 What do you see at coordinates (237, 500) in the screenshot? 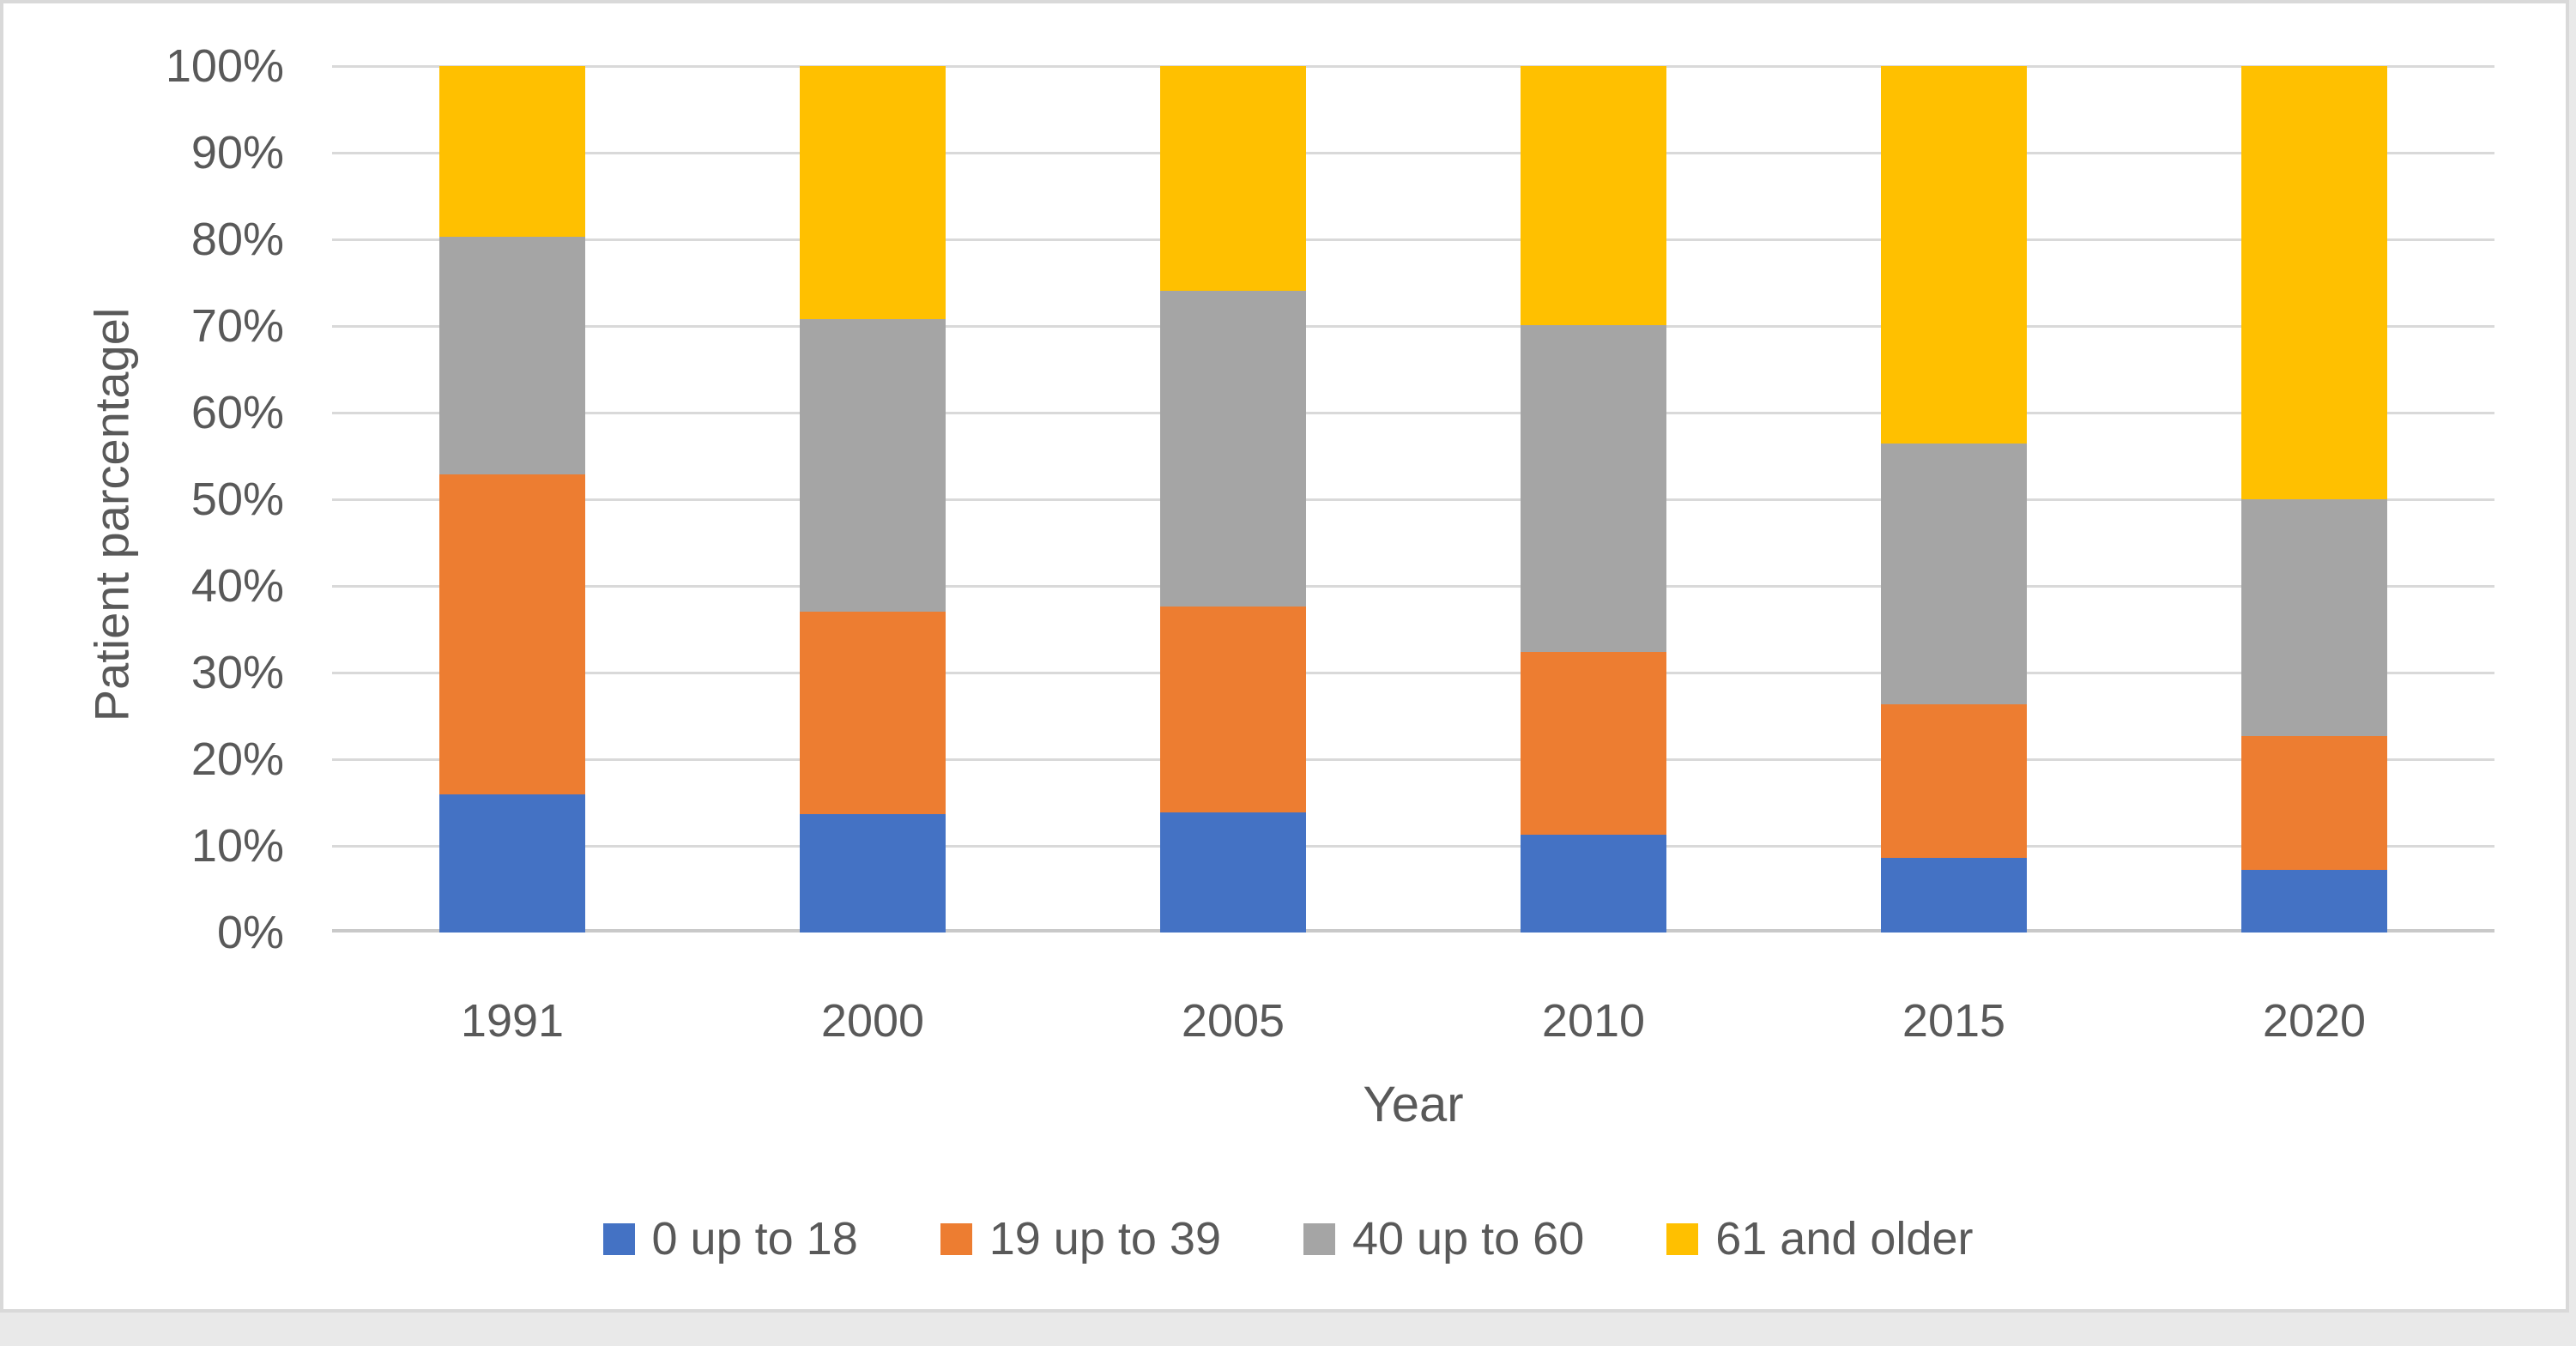
I see `y-tick-label: 50%` at bounding box center [237, 500].